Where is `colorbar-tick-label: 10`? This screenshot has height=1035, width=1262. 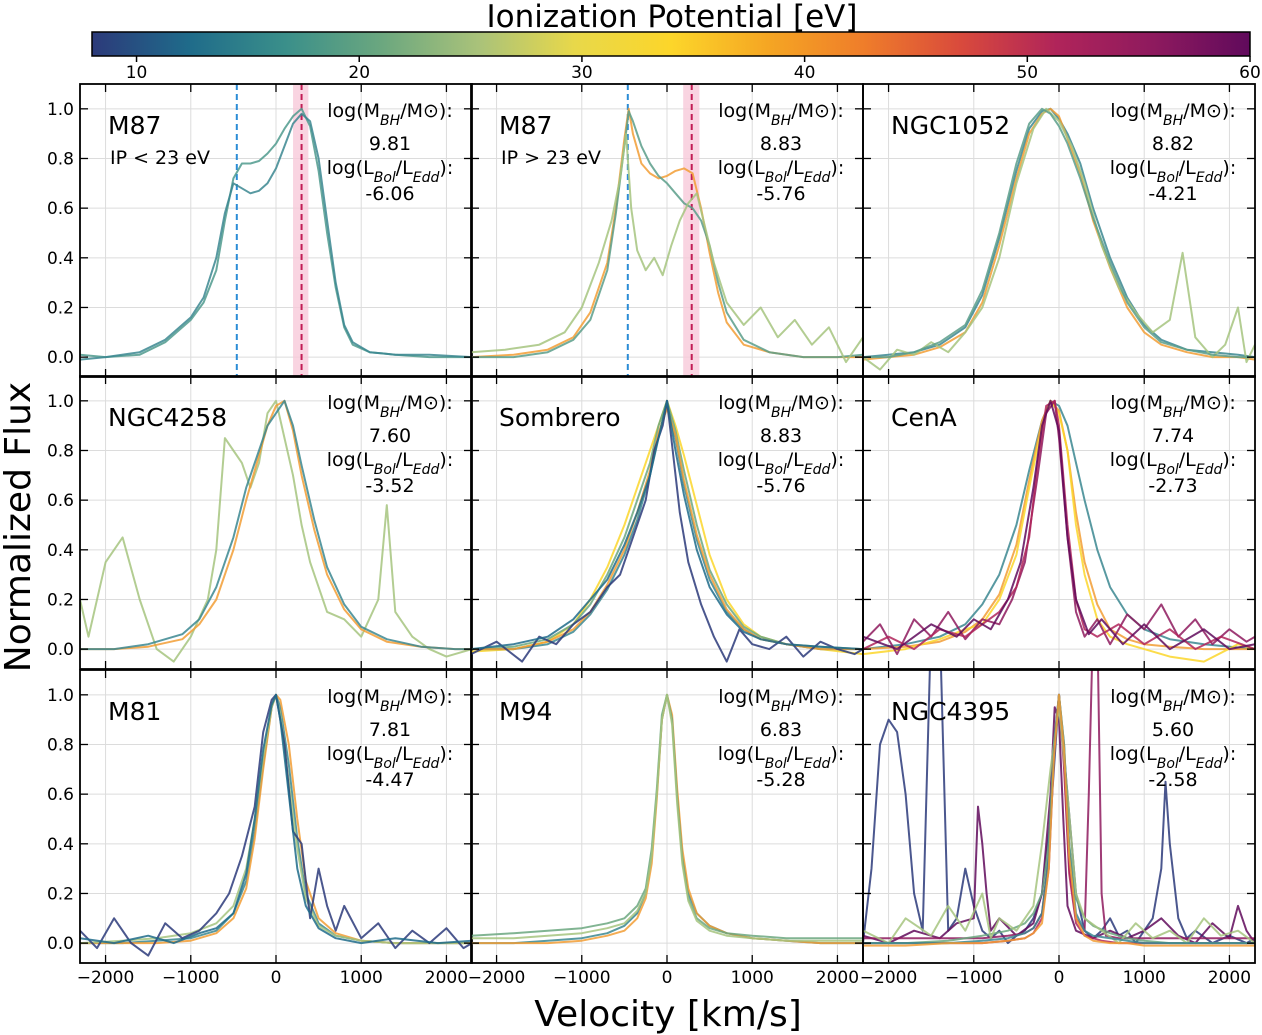 colorbar-tick-label: 10 is located at coordinates (137, 73).